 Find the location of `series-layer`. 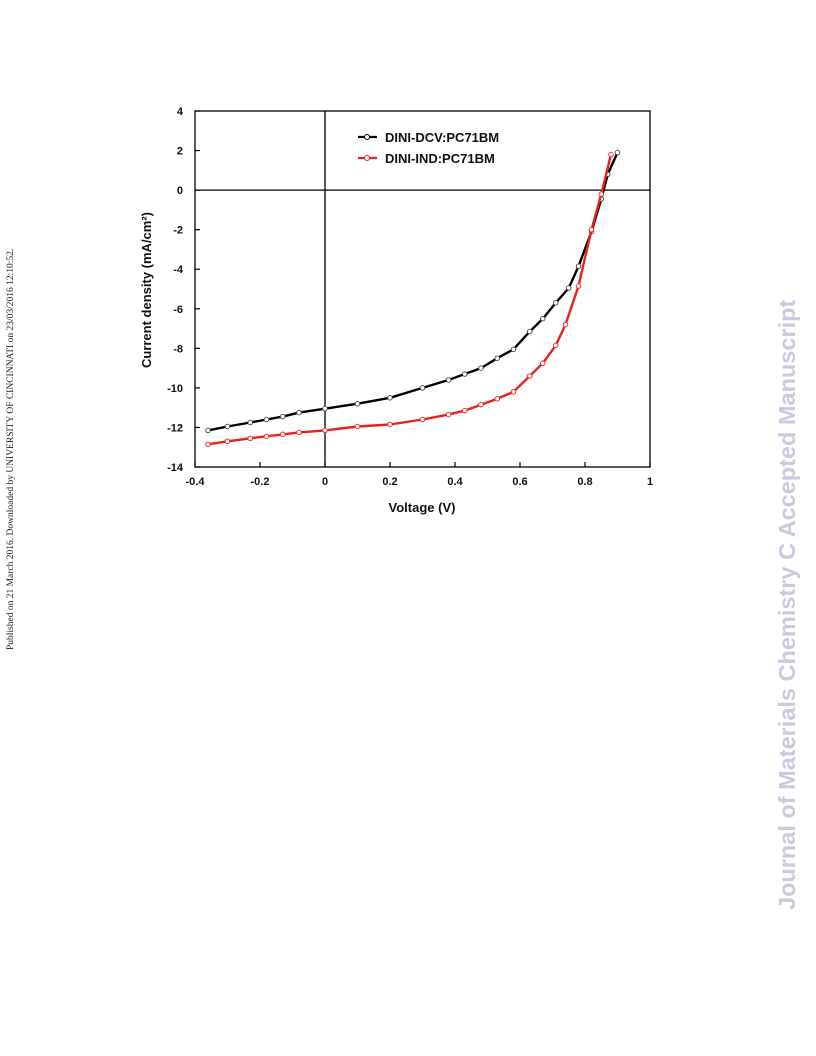

series-layer is located at coordinates (413, 298).